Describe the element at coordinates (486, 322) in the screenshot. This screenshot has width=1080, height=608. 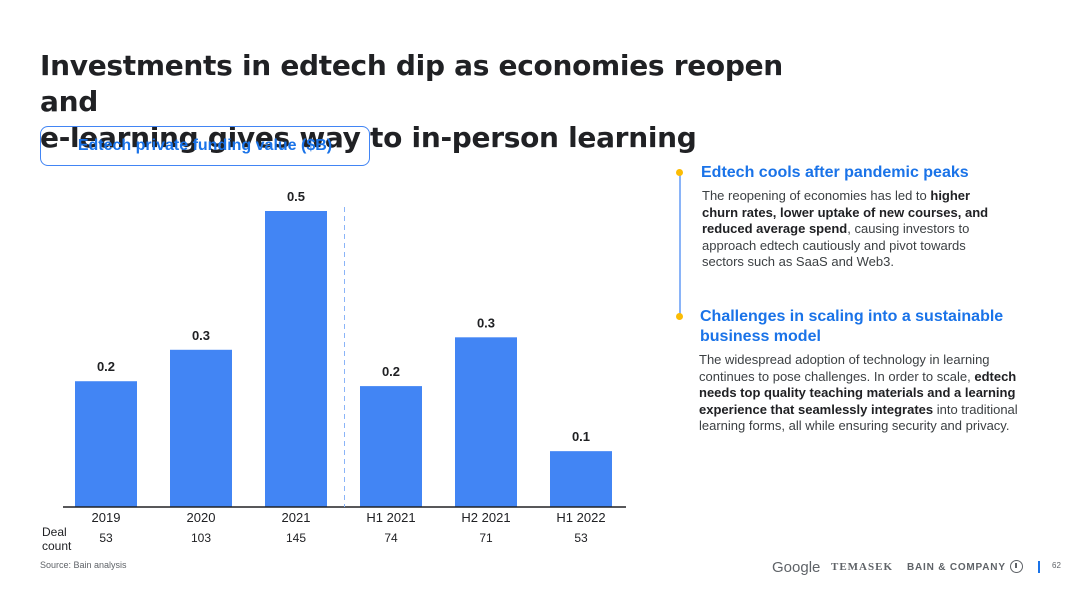
I see `bar-value-label-5: 0.3` at that location.